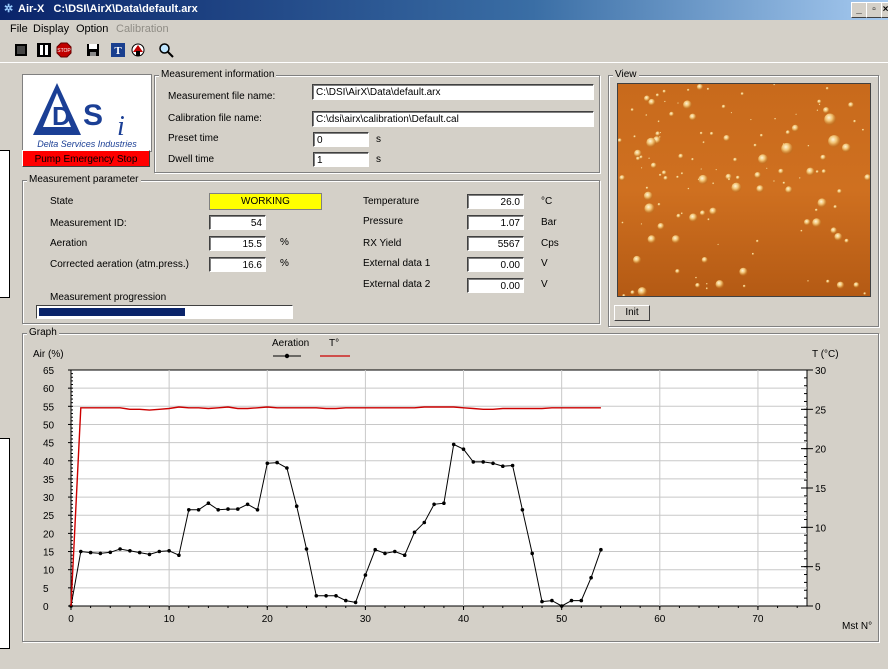  I want to click on text-icon: T, so click(118, 50).